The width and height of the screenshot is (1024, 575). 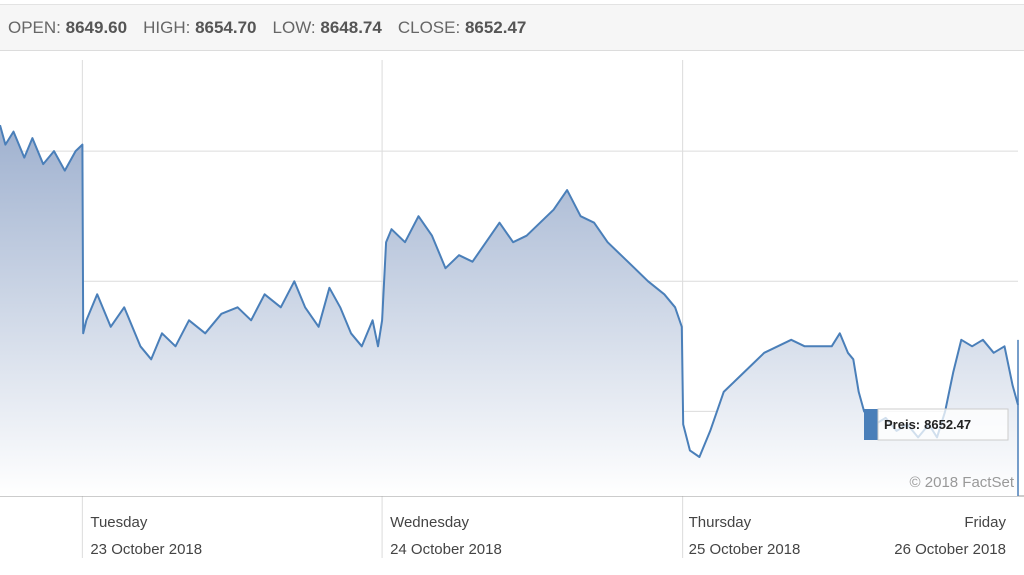 I want to click on price-tooltip: Preis: 8652.47, so click(x=936, y=424).